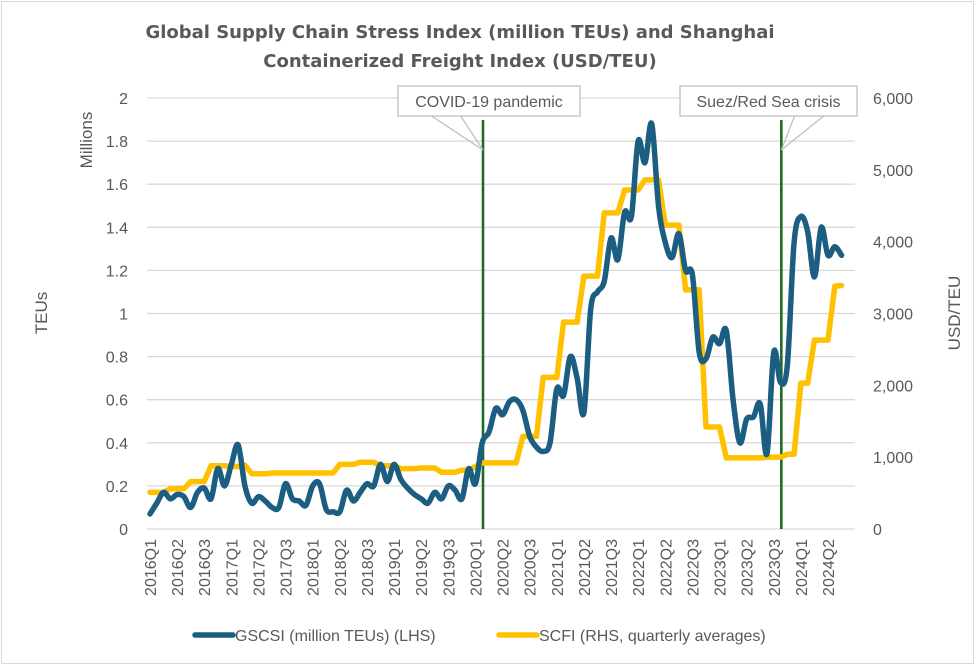  I want to click on left-axis-title: TEUs, so click(41, 313).